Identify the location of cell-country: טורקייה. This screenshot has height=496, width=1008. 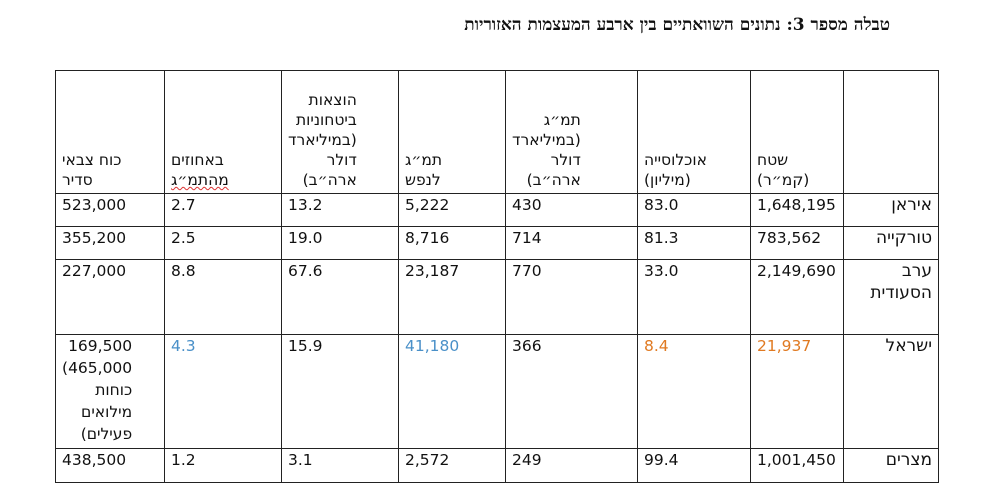
(891, 243).